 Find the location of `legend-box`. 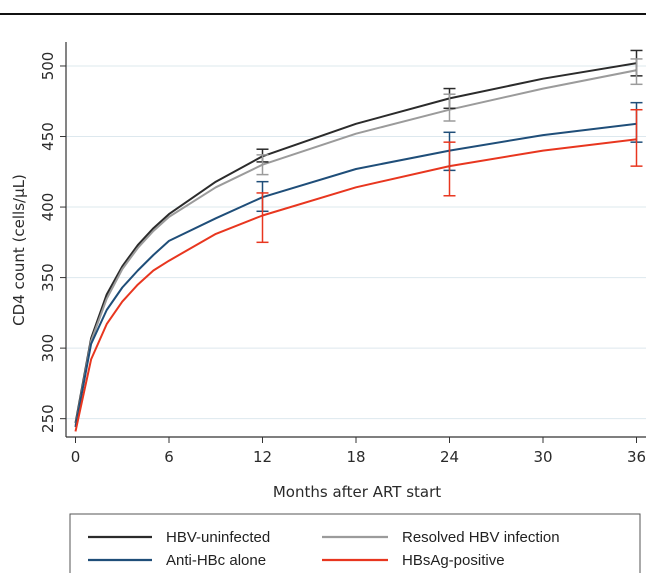

legend-box is located at coordinates (355, 543).